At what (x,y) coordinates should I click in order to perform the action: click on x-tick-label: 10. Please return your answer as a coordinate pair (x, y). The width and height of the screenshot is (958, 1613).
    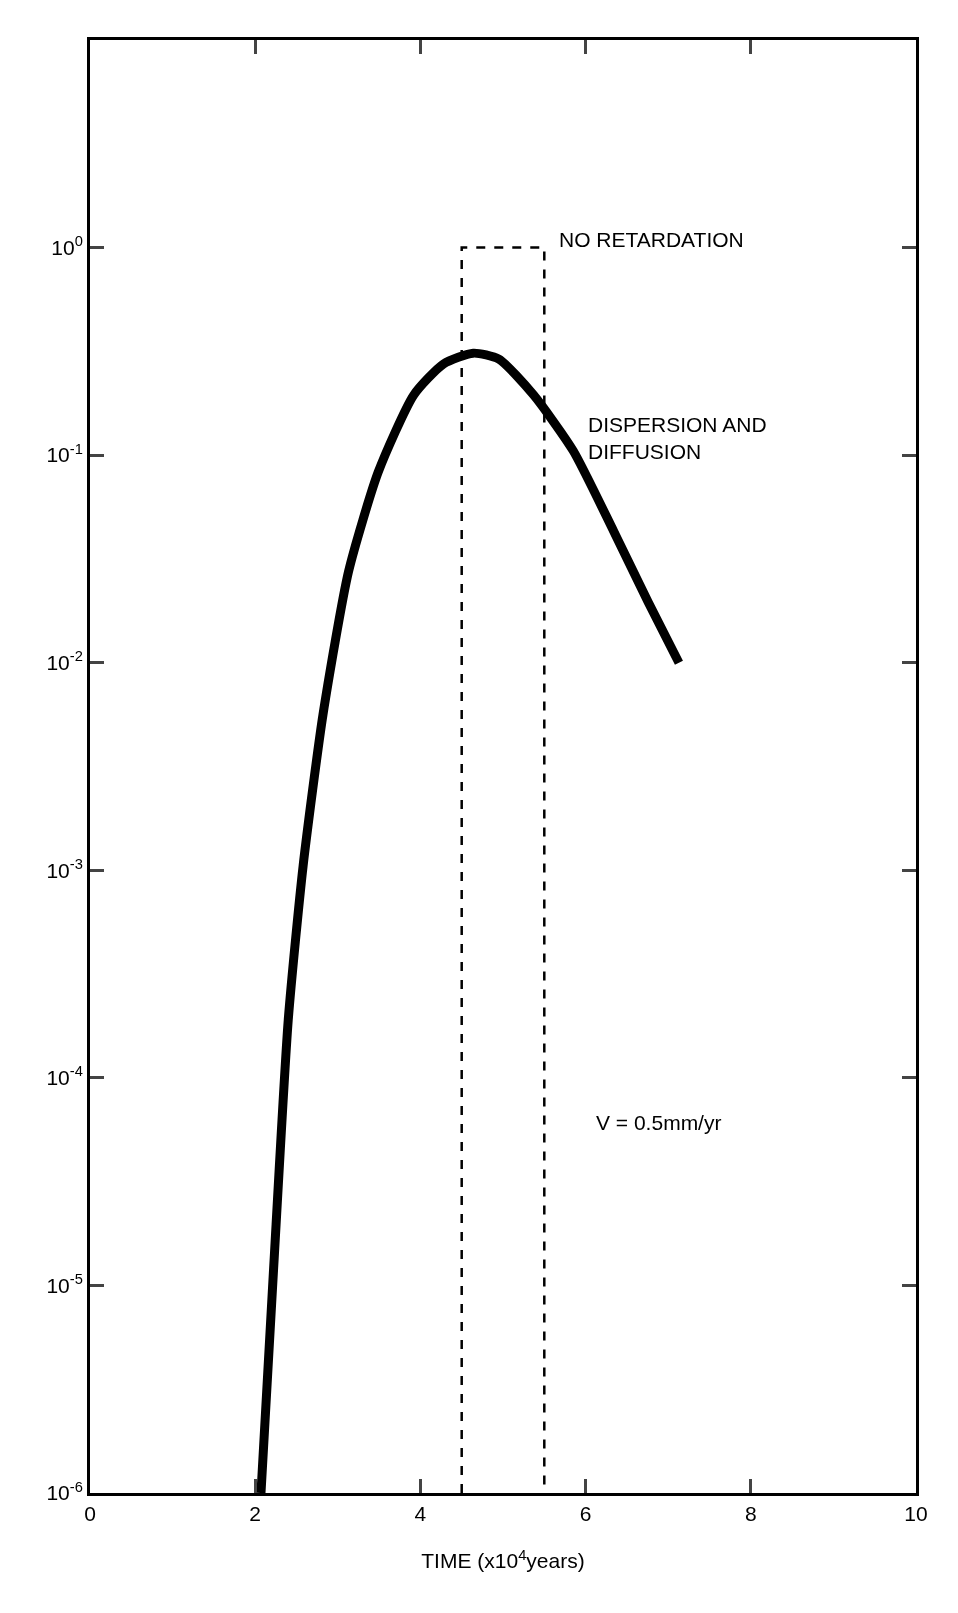
    Looking at the image, I should click on (916, 1514).